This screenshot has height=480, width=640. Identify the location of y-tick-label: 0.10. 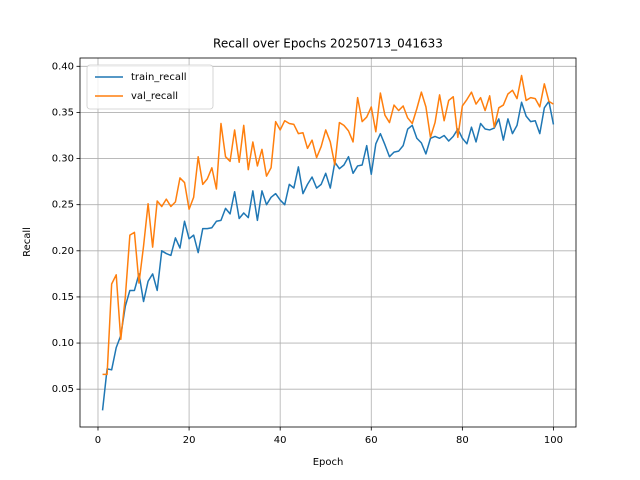
(63, 343).